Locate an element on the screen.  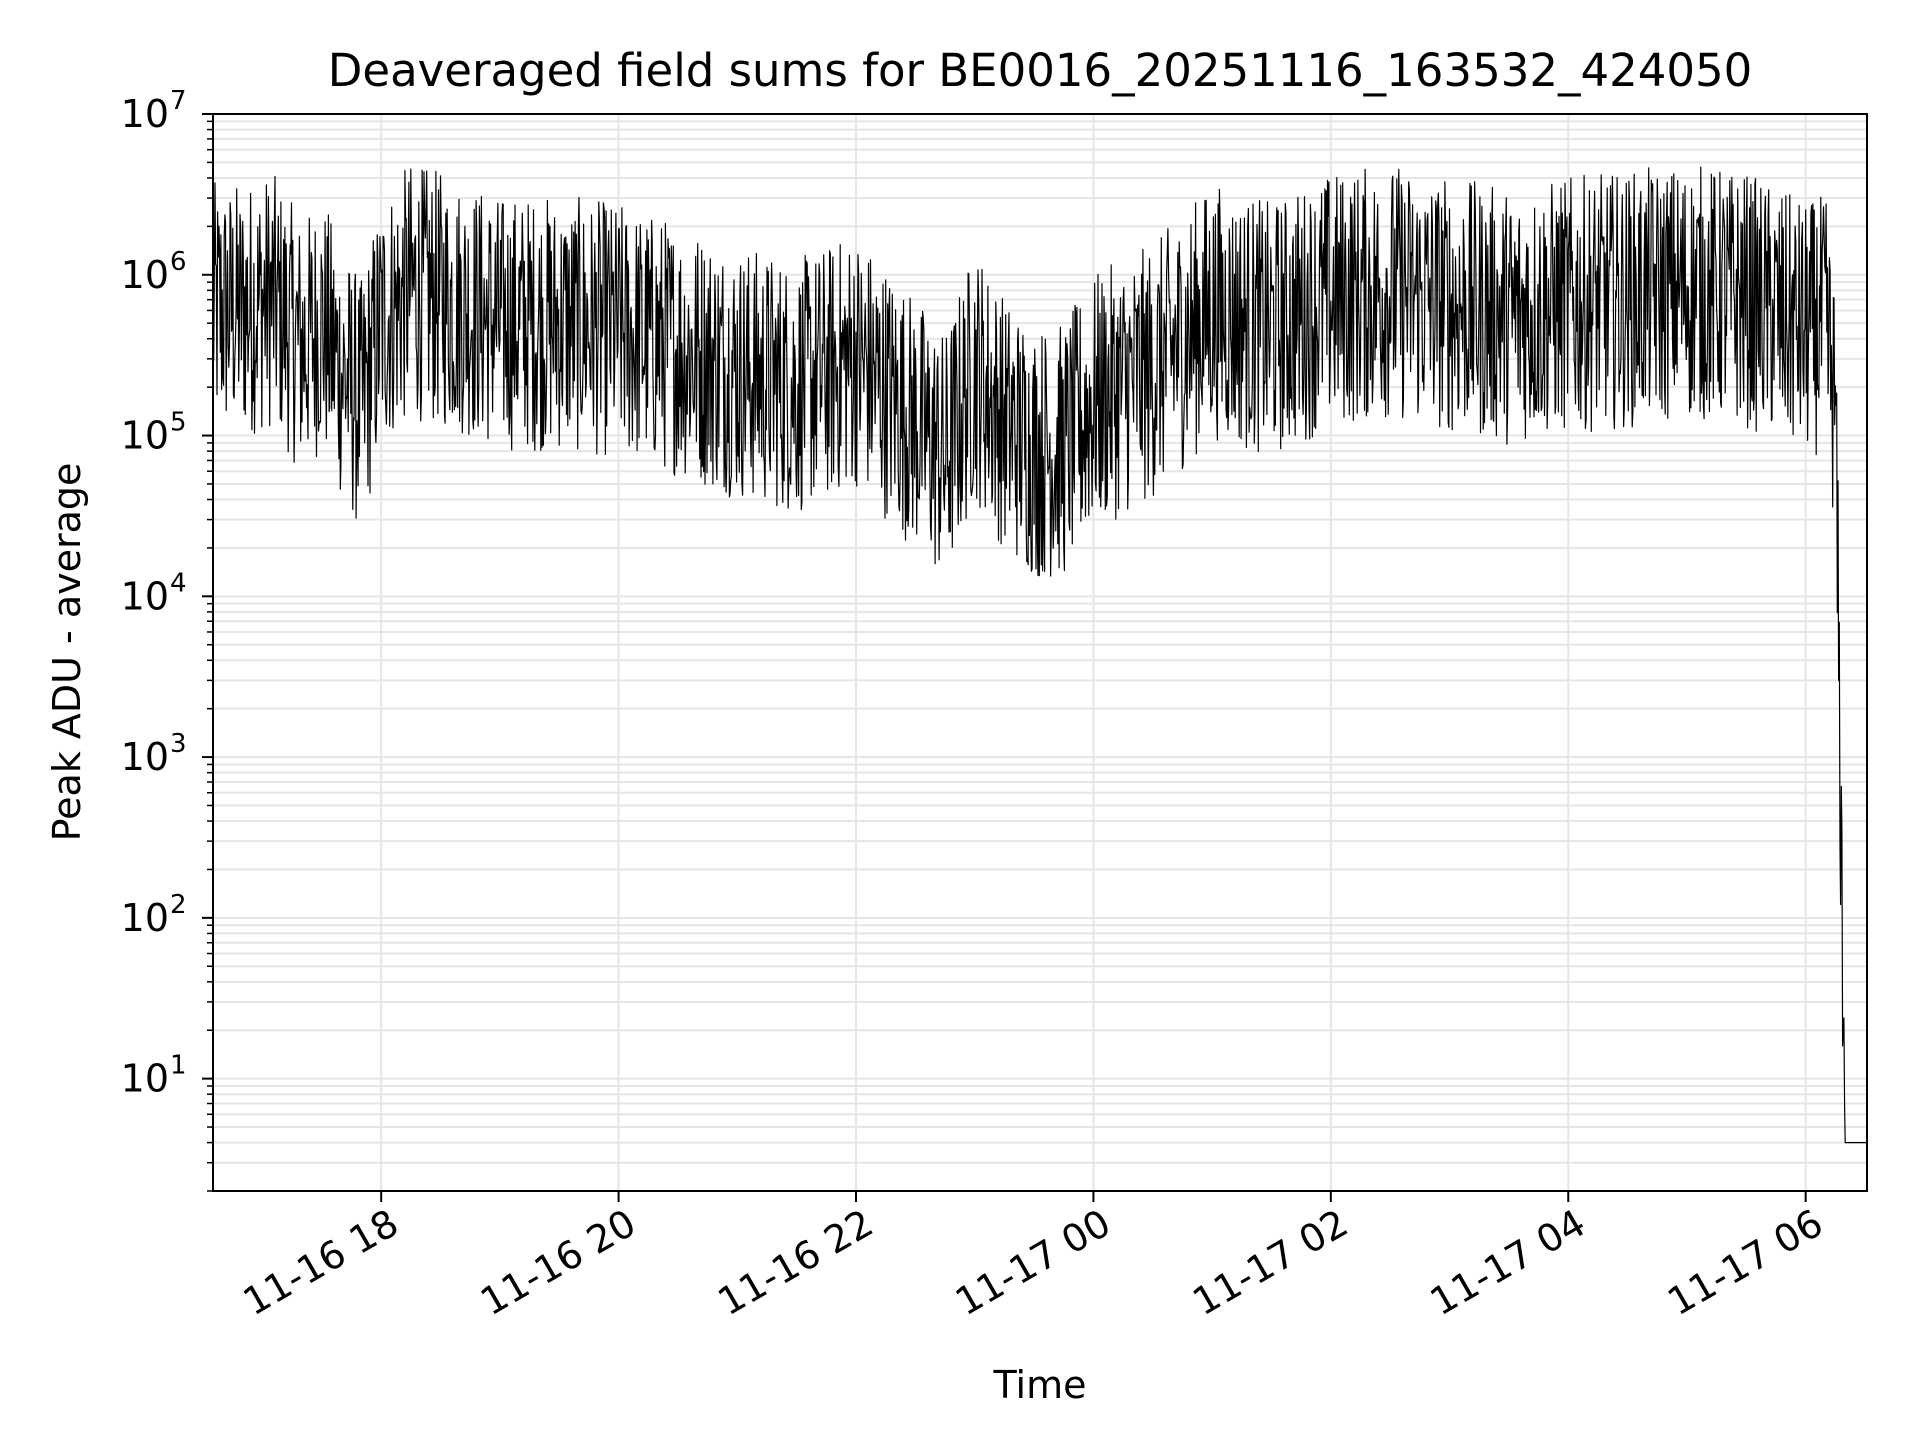
x-axis-label: Time is located at coordinates (1040, 1385).